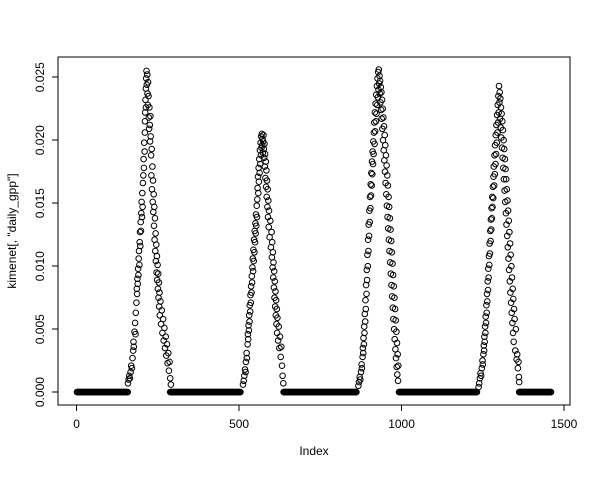 This screenshot has height=480, width=600. I want to click on y-axis-tick-label: 0.010, so click(40, 266).